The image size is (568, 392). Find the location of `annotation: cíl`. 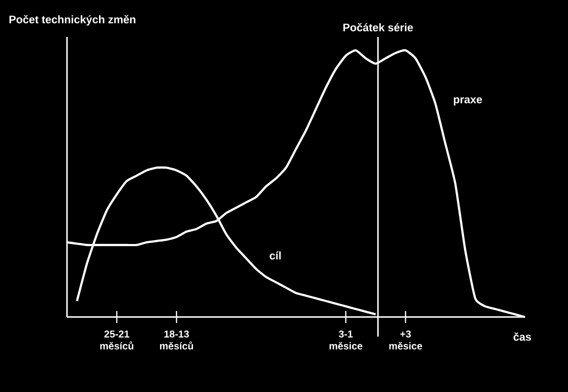

annotation: cíl is located at coordinates (275, 255).